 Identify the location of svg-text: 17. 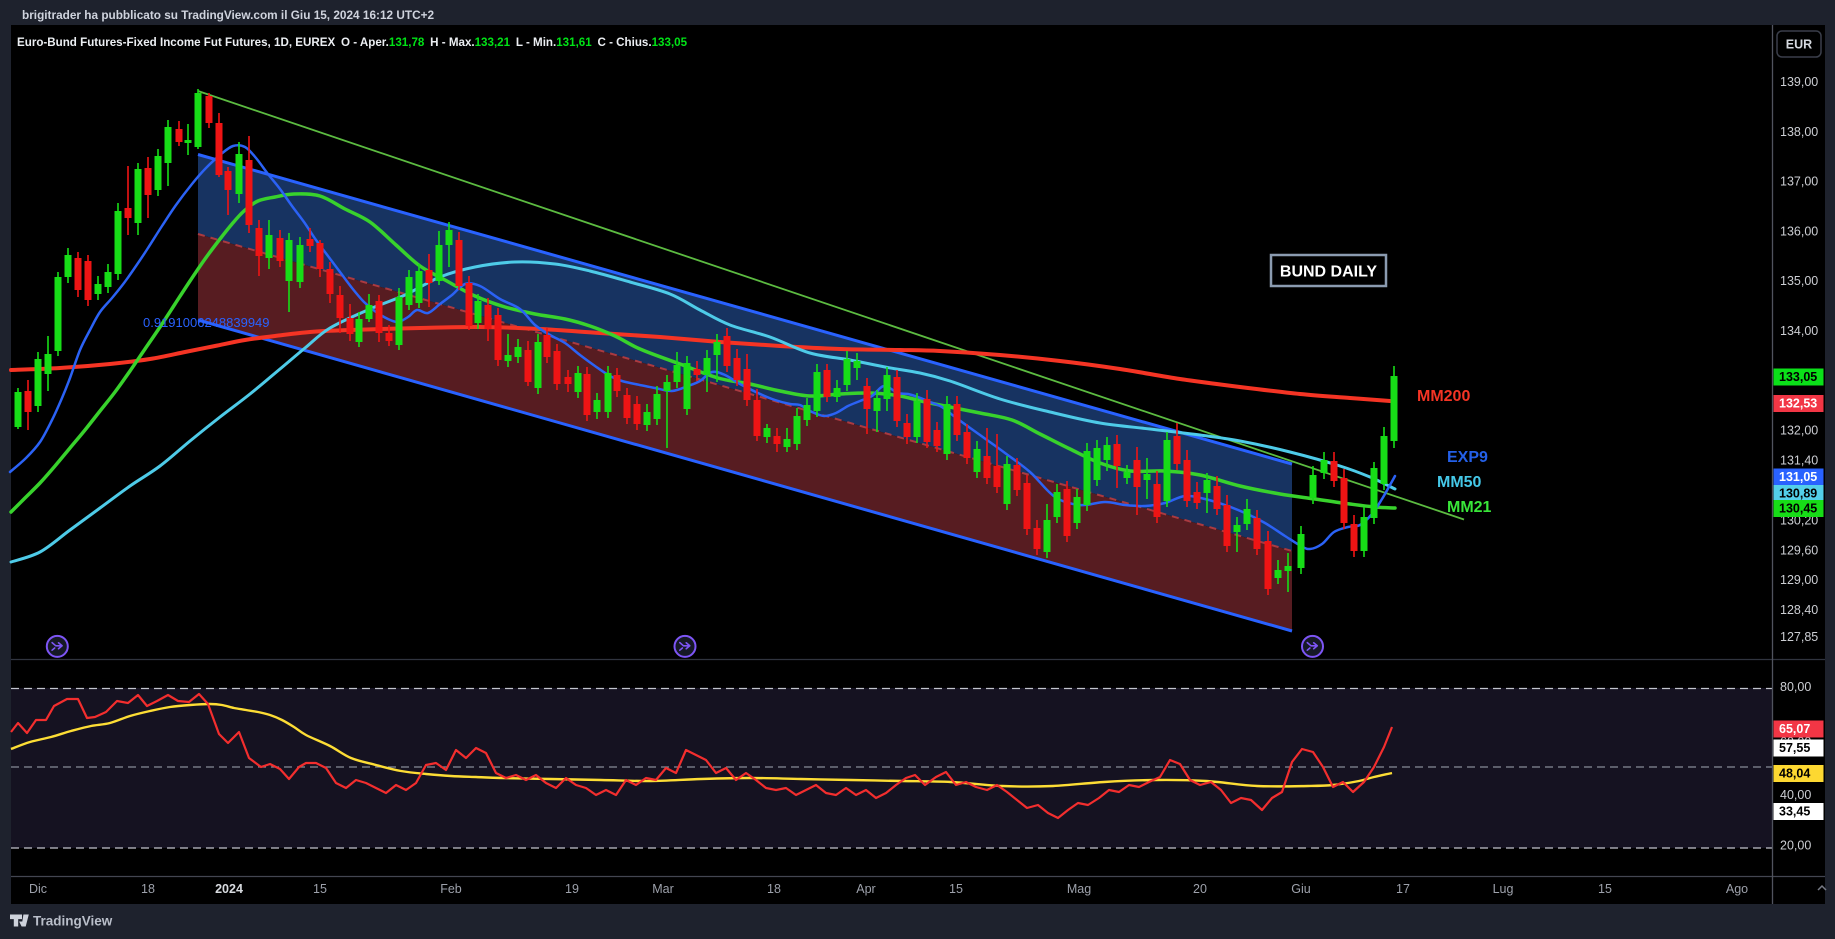
(1403, 889).